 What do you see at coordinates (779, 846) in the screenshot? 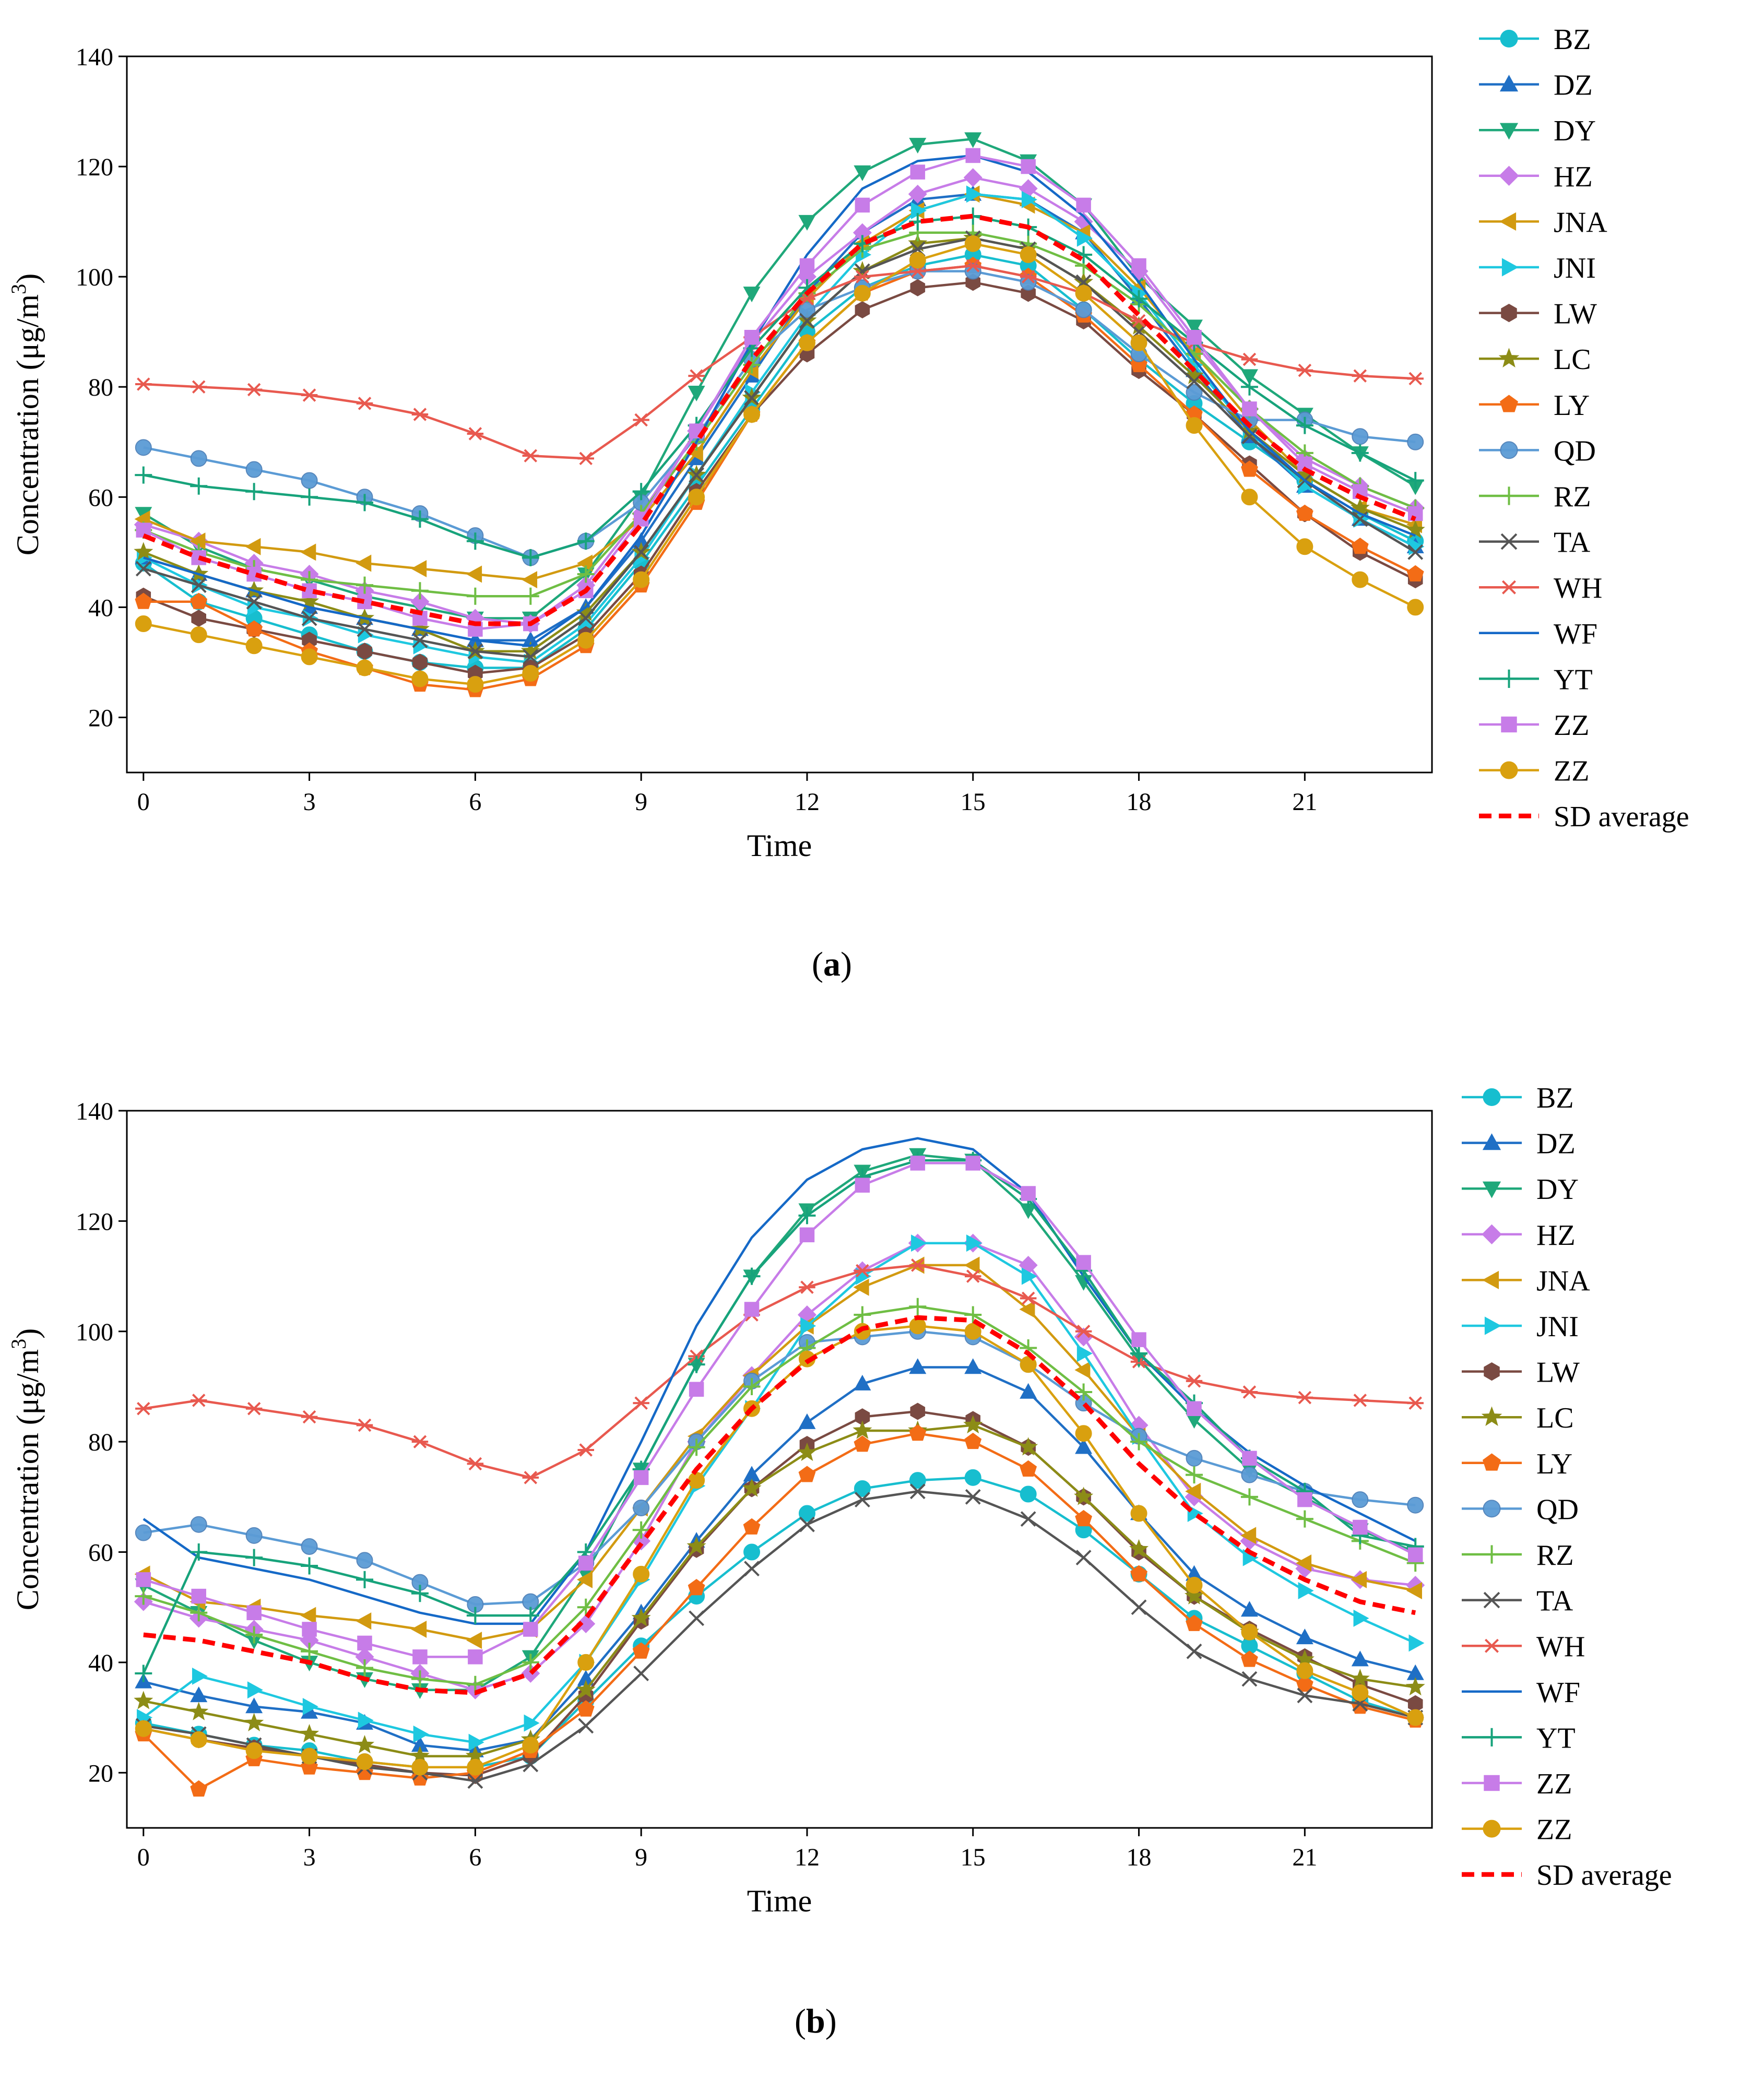
I see `x-axis-label: Time` at bounding box center [779, 846].